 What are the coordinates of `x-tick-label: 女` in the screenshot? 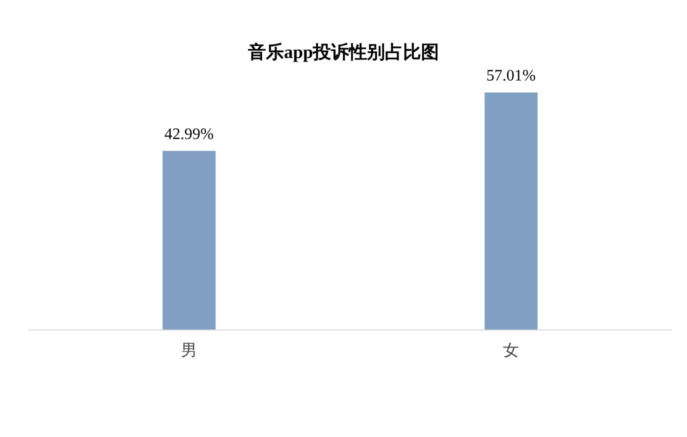 It's located at (511, 351).